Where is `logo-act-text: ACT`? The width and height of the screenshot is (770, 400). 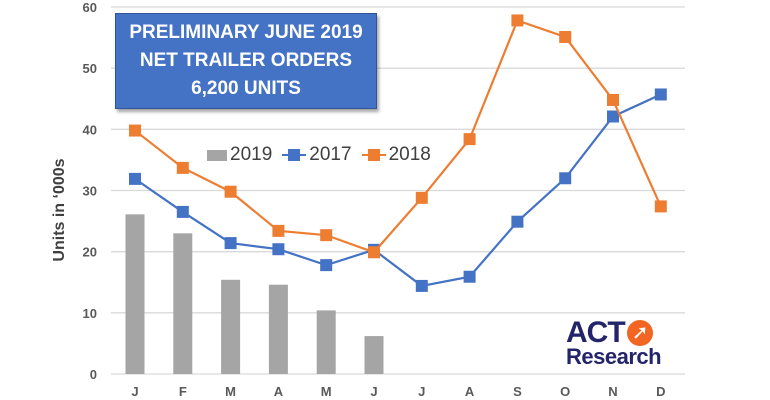
logo-act-text: ACT is located at coordinates (596, 332).